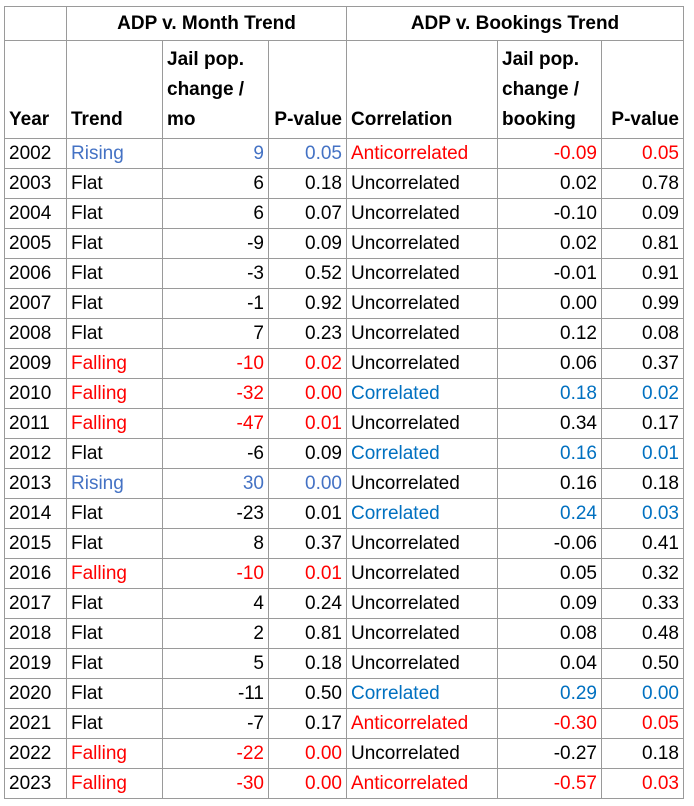 This screenshot has width=694, height=806. What do you see at coordinates (35, 603) in the screenshot?
I see `year-cell: 2017` at bounding box center [35, 603].